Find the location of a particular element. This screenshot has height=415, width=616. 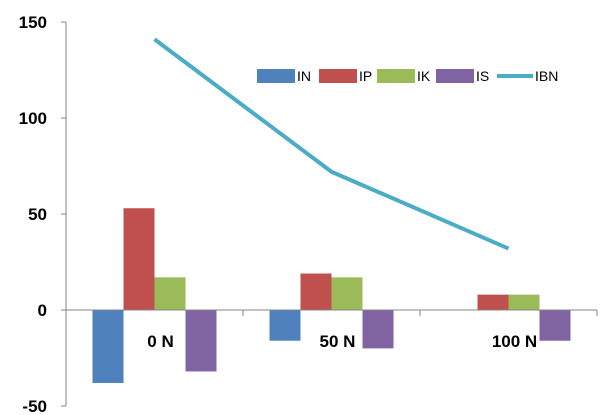

legend-swatch-in is located at coordinates (276, 76).